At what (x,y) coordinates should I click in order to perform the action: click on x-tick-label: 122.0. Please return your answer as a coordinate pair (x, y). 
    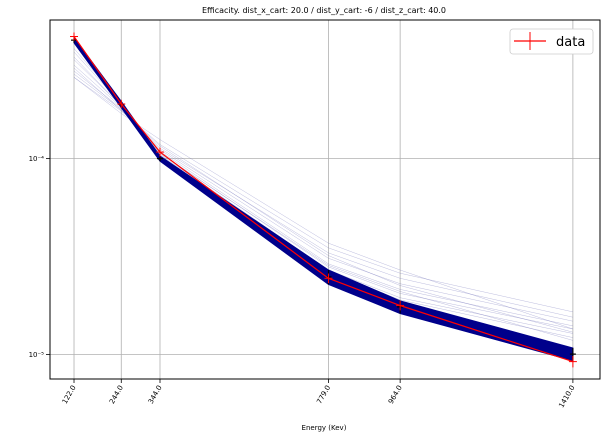
    Looking at the image, I should click on (69, 394).